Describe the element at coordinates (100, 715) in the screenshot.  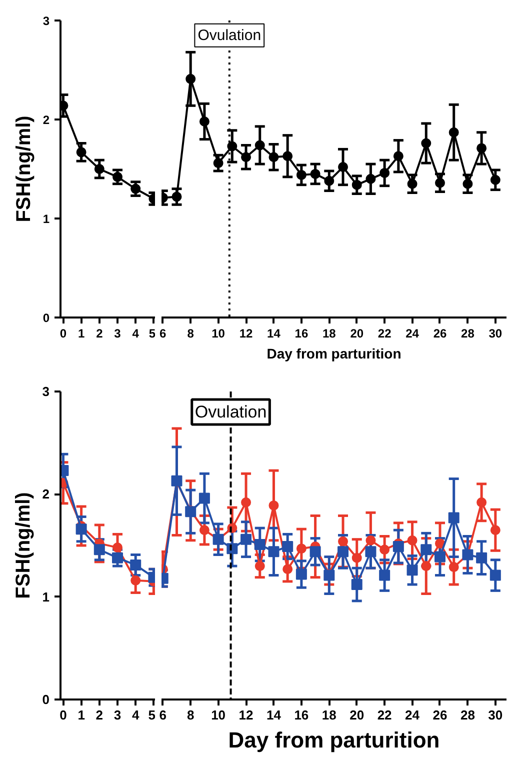
I see `x-tick-label: 2` at that location.